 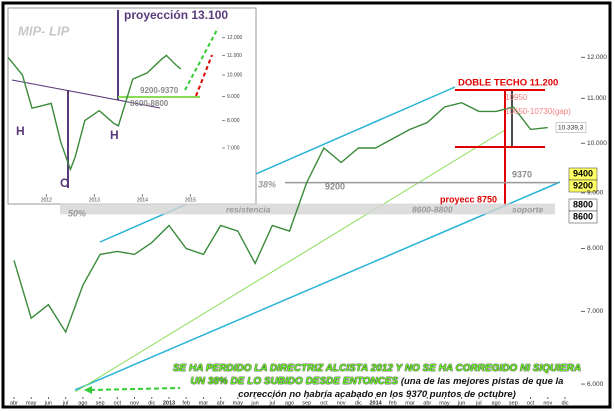 I want to click on price-line, so click(x=94, y=113).